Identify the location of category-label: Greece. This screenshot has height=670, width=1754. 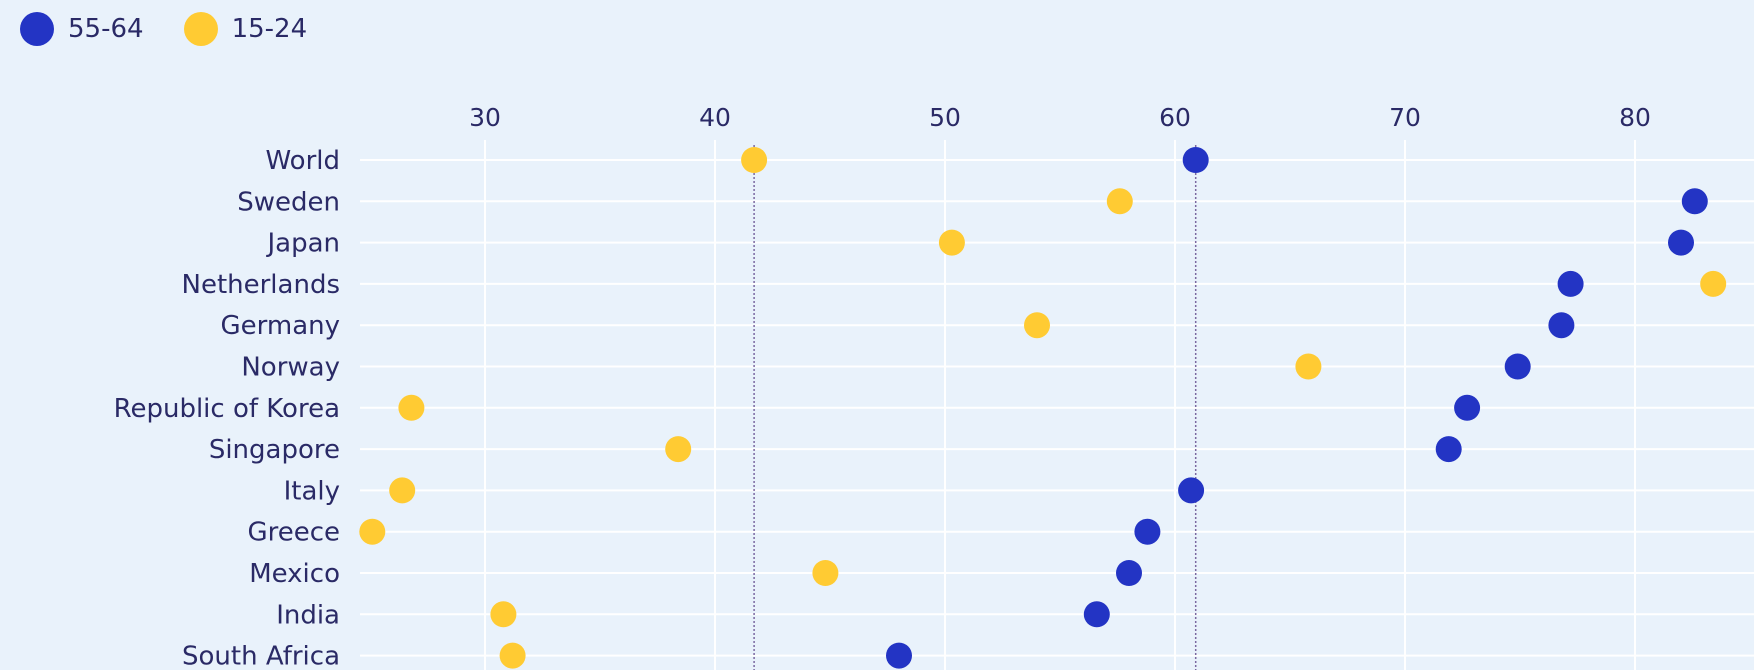
(293, 533).